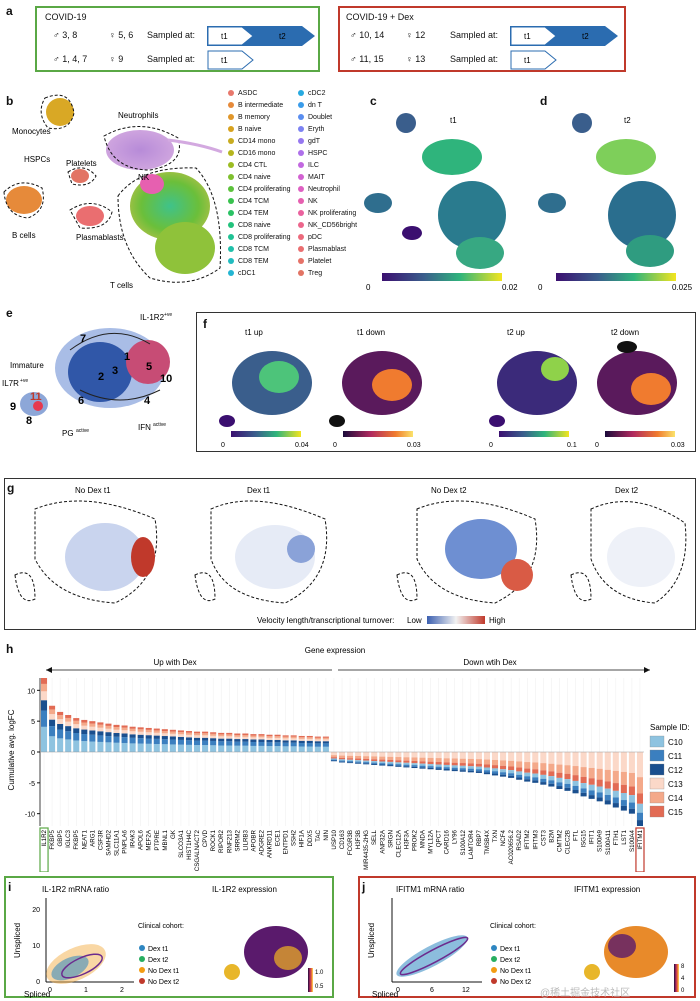 This screenshot has height=1001, width=700. What do you see at coordinates (10, 383) in the screenshot?
I see `e-il7r: IL7R` at bounding box center [10, 383].